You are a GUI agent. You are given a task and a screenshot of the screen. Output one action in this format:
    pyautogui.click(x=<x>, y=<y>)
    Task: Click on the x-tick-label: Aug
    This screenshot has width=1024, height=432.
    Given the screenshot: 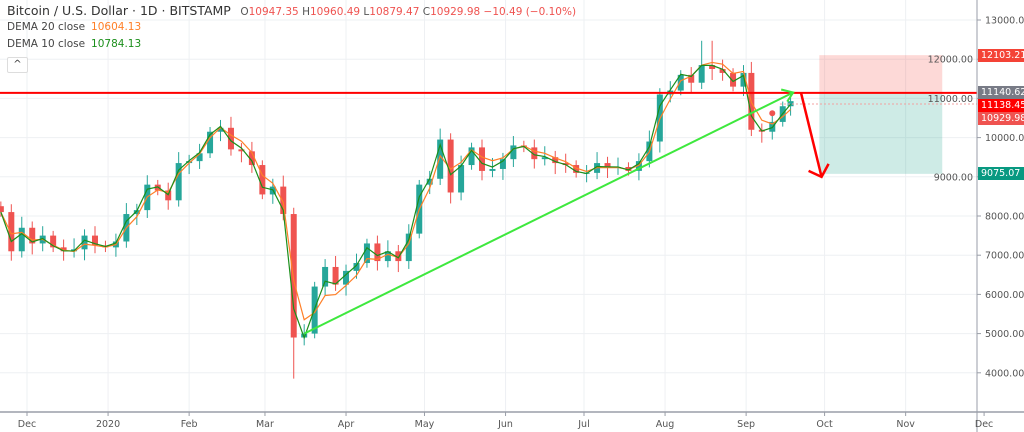 What is the action you would take?
    pyautogui.click(x=665, y=424)
    